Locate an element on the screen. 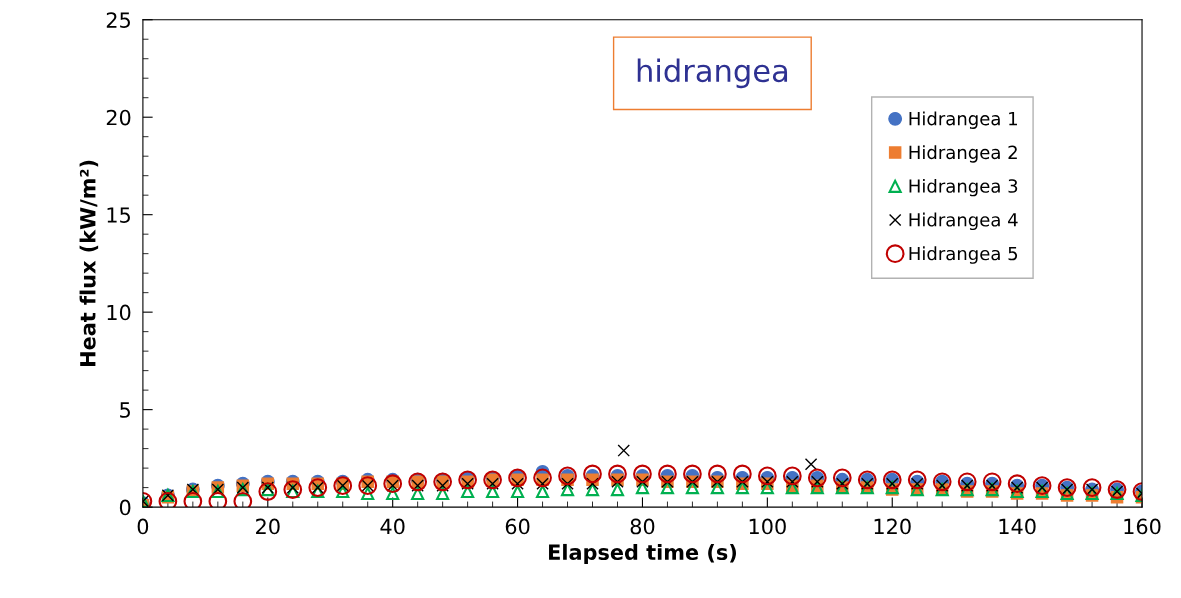 This screenshot has height=598, width=1181. y-tick-label: 25 is located at coordinates (118, 20).